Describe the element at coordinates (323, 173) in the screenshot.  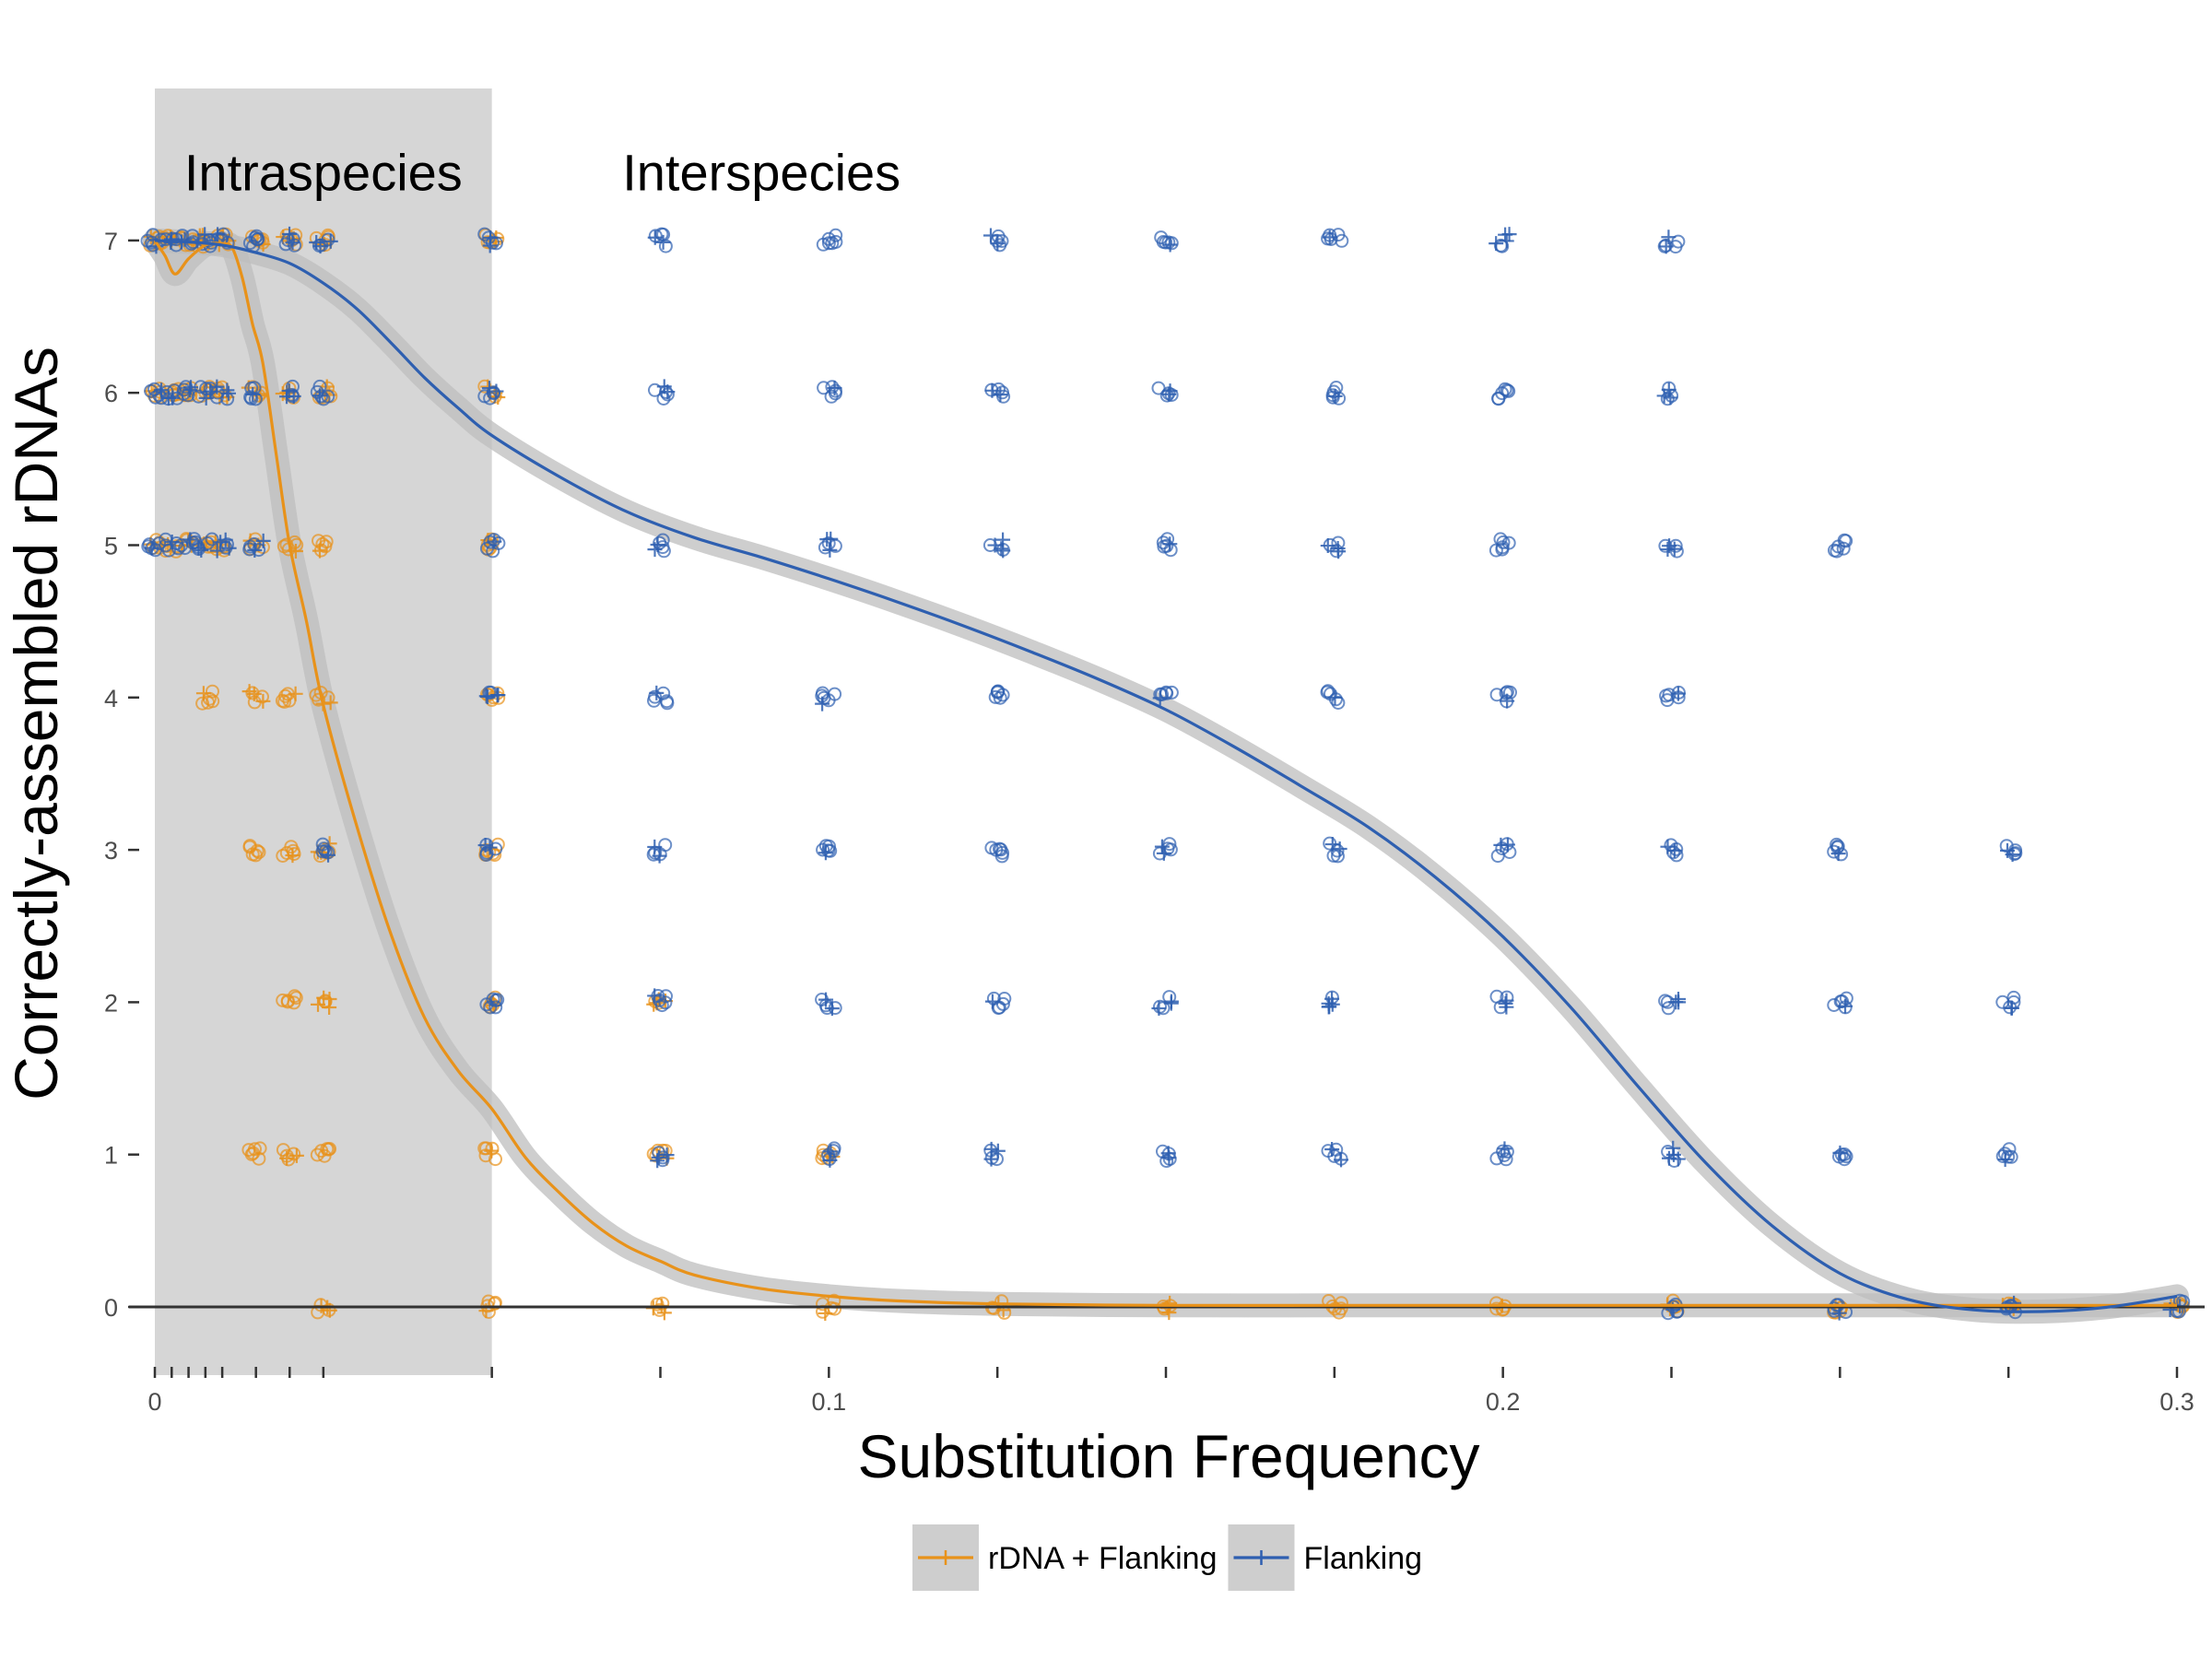
I see `region-label: Intraspecies` at that location.